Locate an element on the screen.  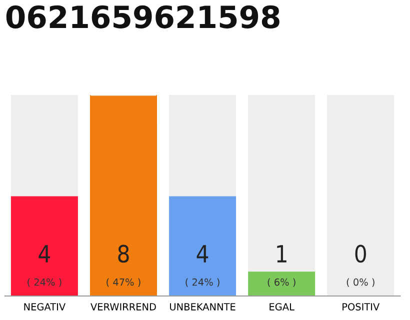
x-tick-label: NEGATIV is located at coordinates (45, 306).